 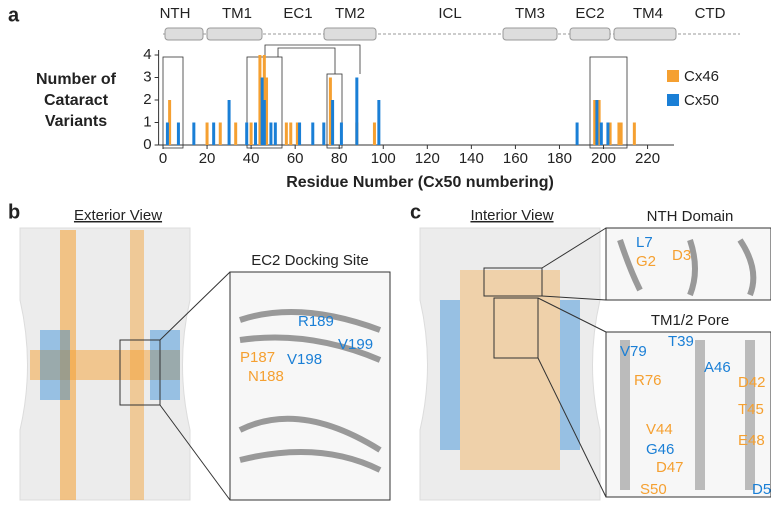 I want to click on panel-title: Interior View, so click(x=511, y=215).